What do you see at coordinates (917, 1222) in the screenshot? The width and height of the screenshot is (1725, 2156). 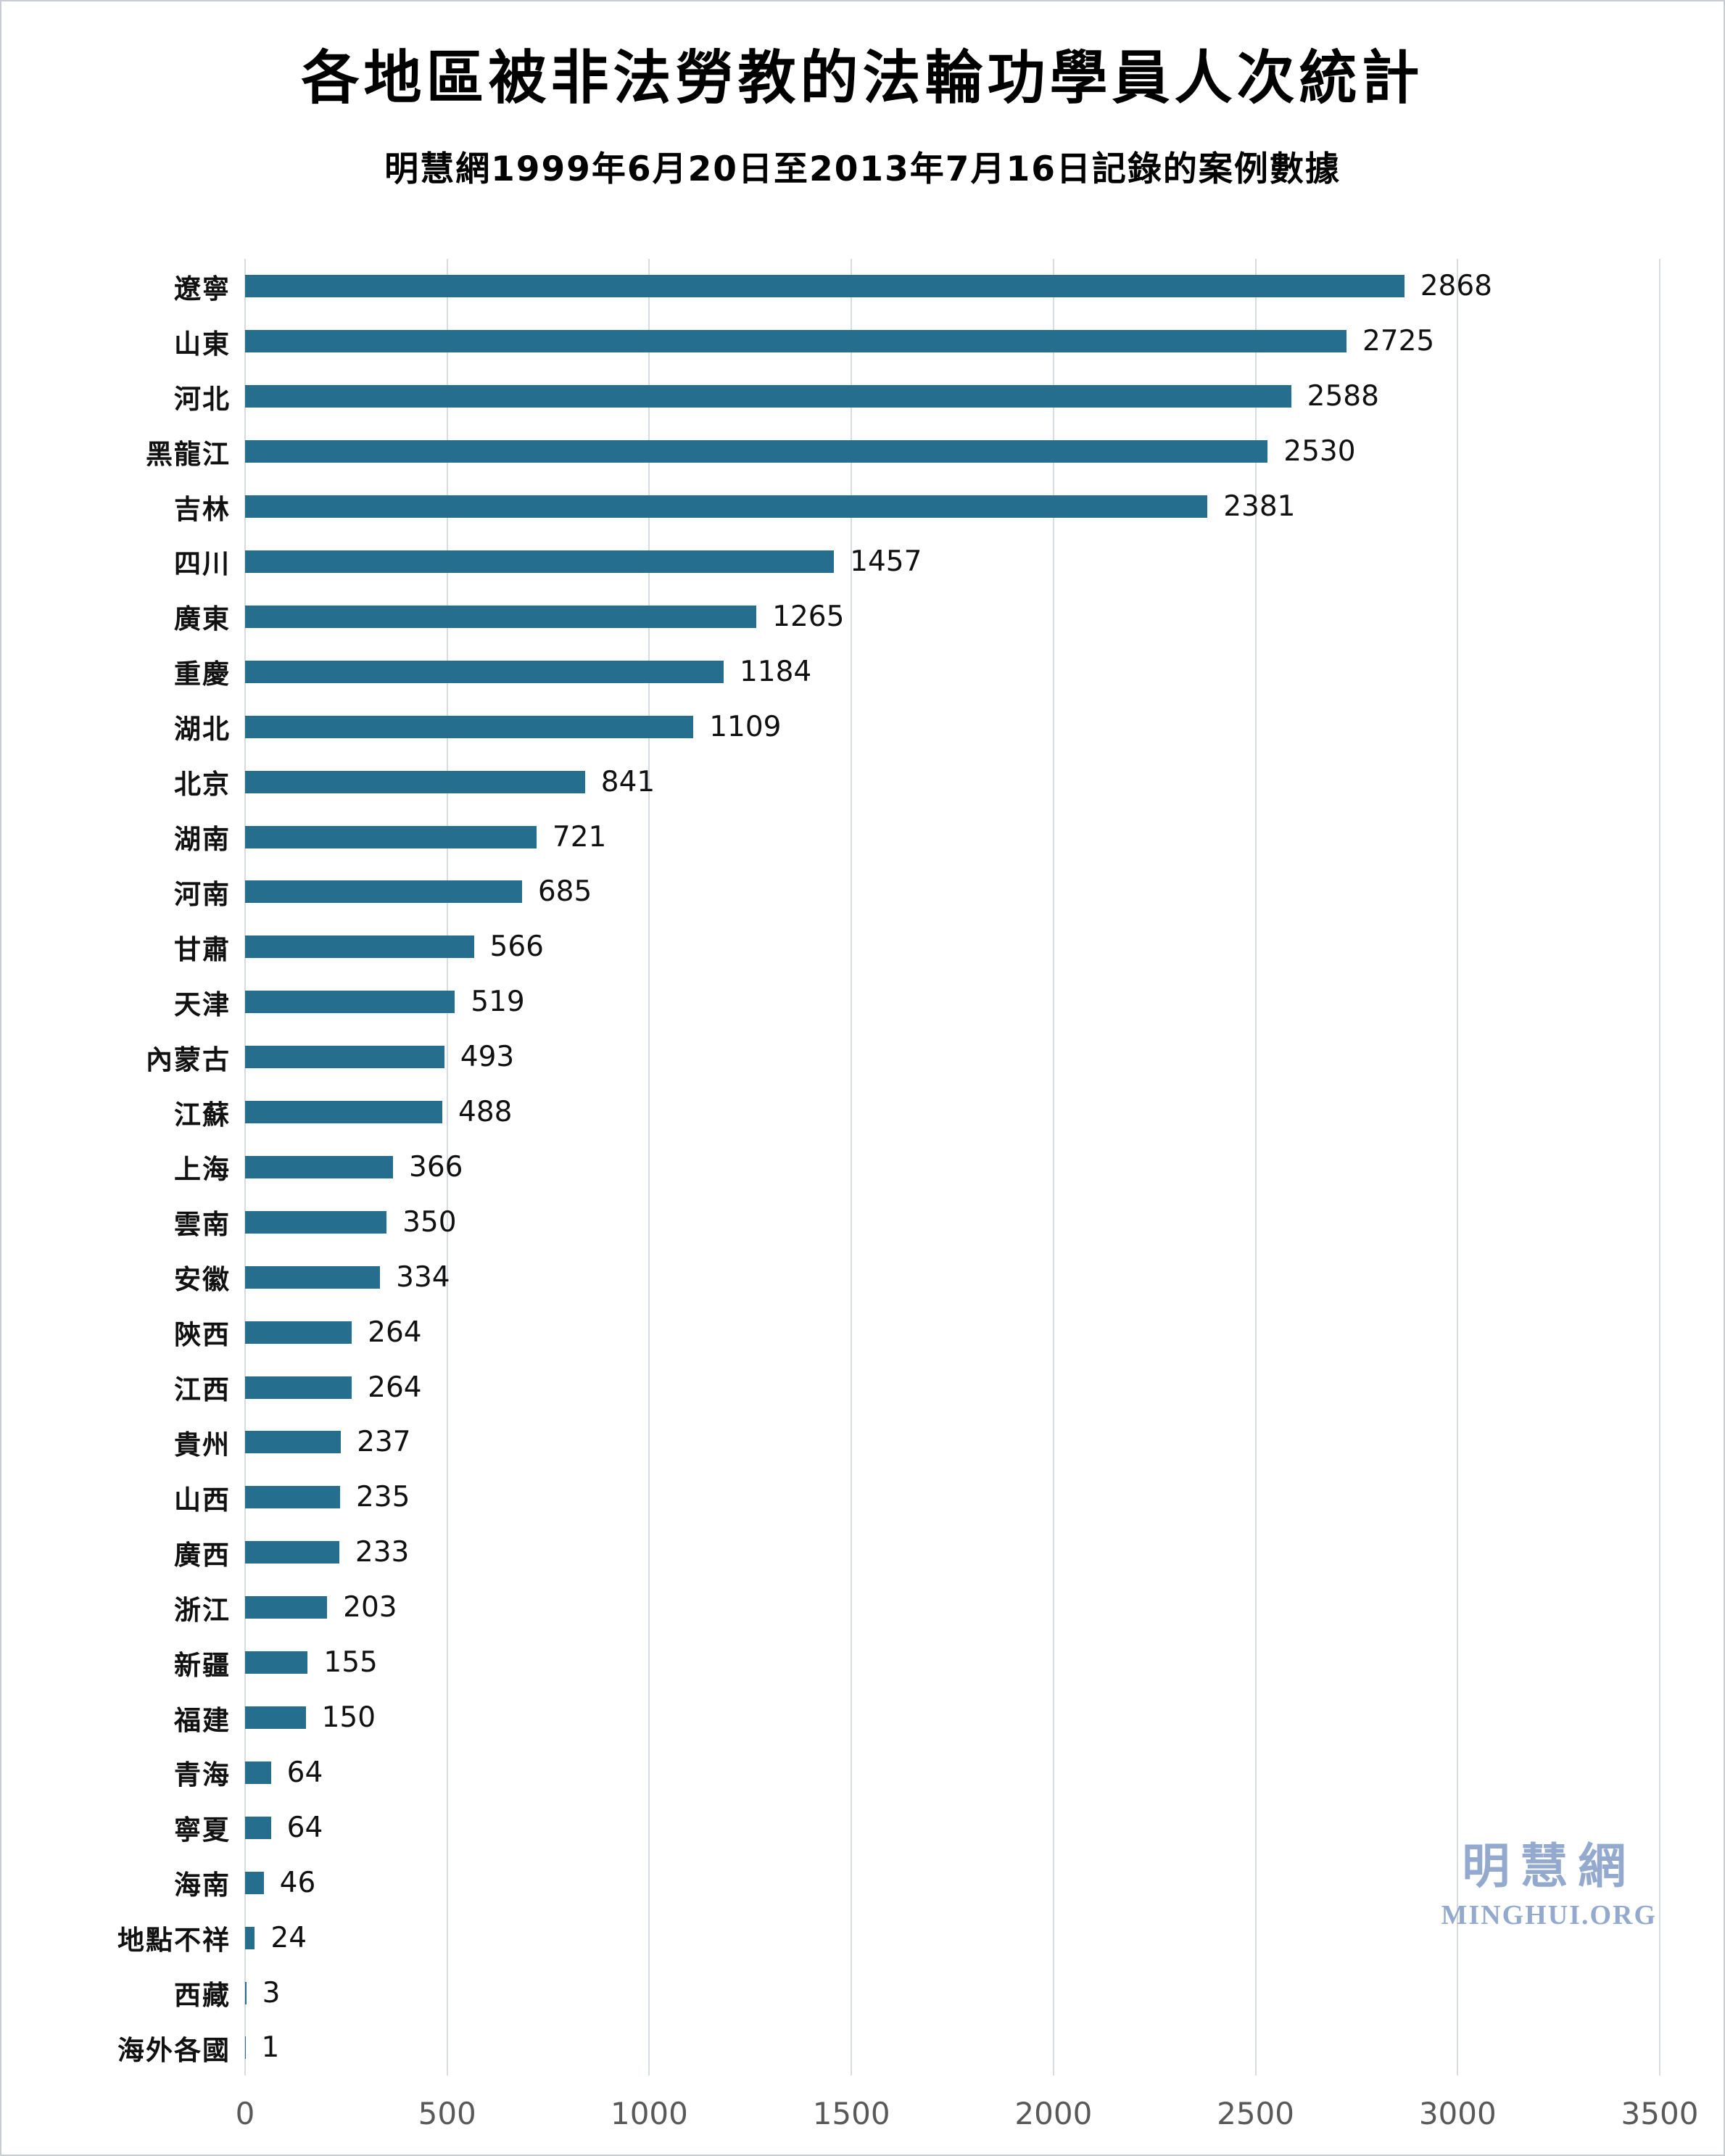 I see `bar-row: 雲南 350` at bounding box center [917, 1222].